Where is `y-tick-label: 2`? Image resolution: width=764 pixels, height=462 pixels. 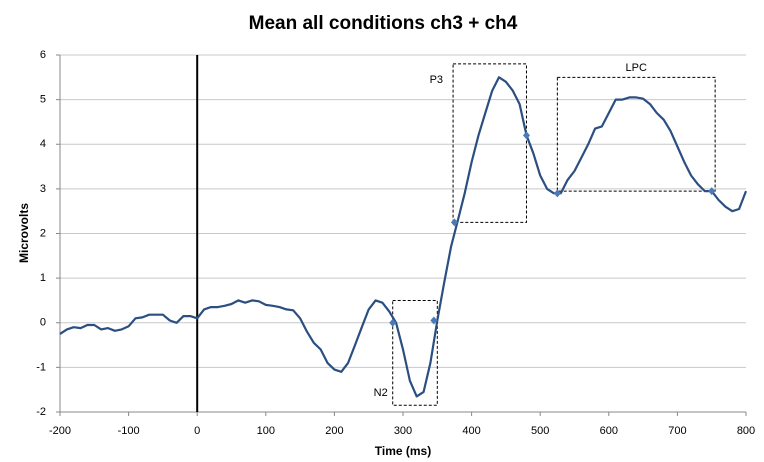
y-tick-label: 2 is located at coordinates (43, 233).